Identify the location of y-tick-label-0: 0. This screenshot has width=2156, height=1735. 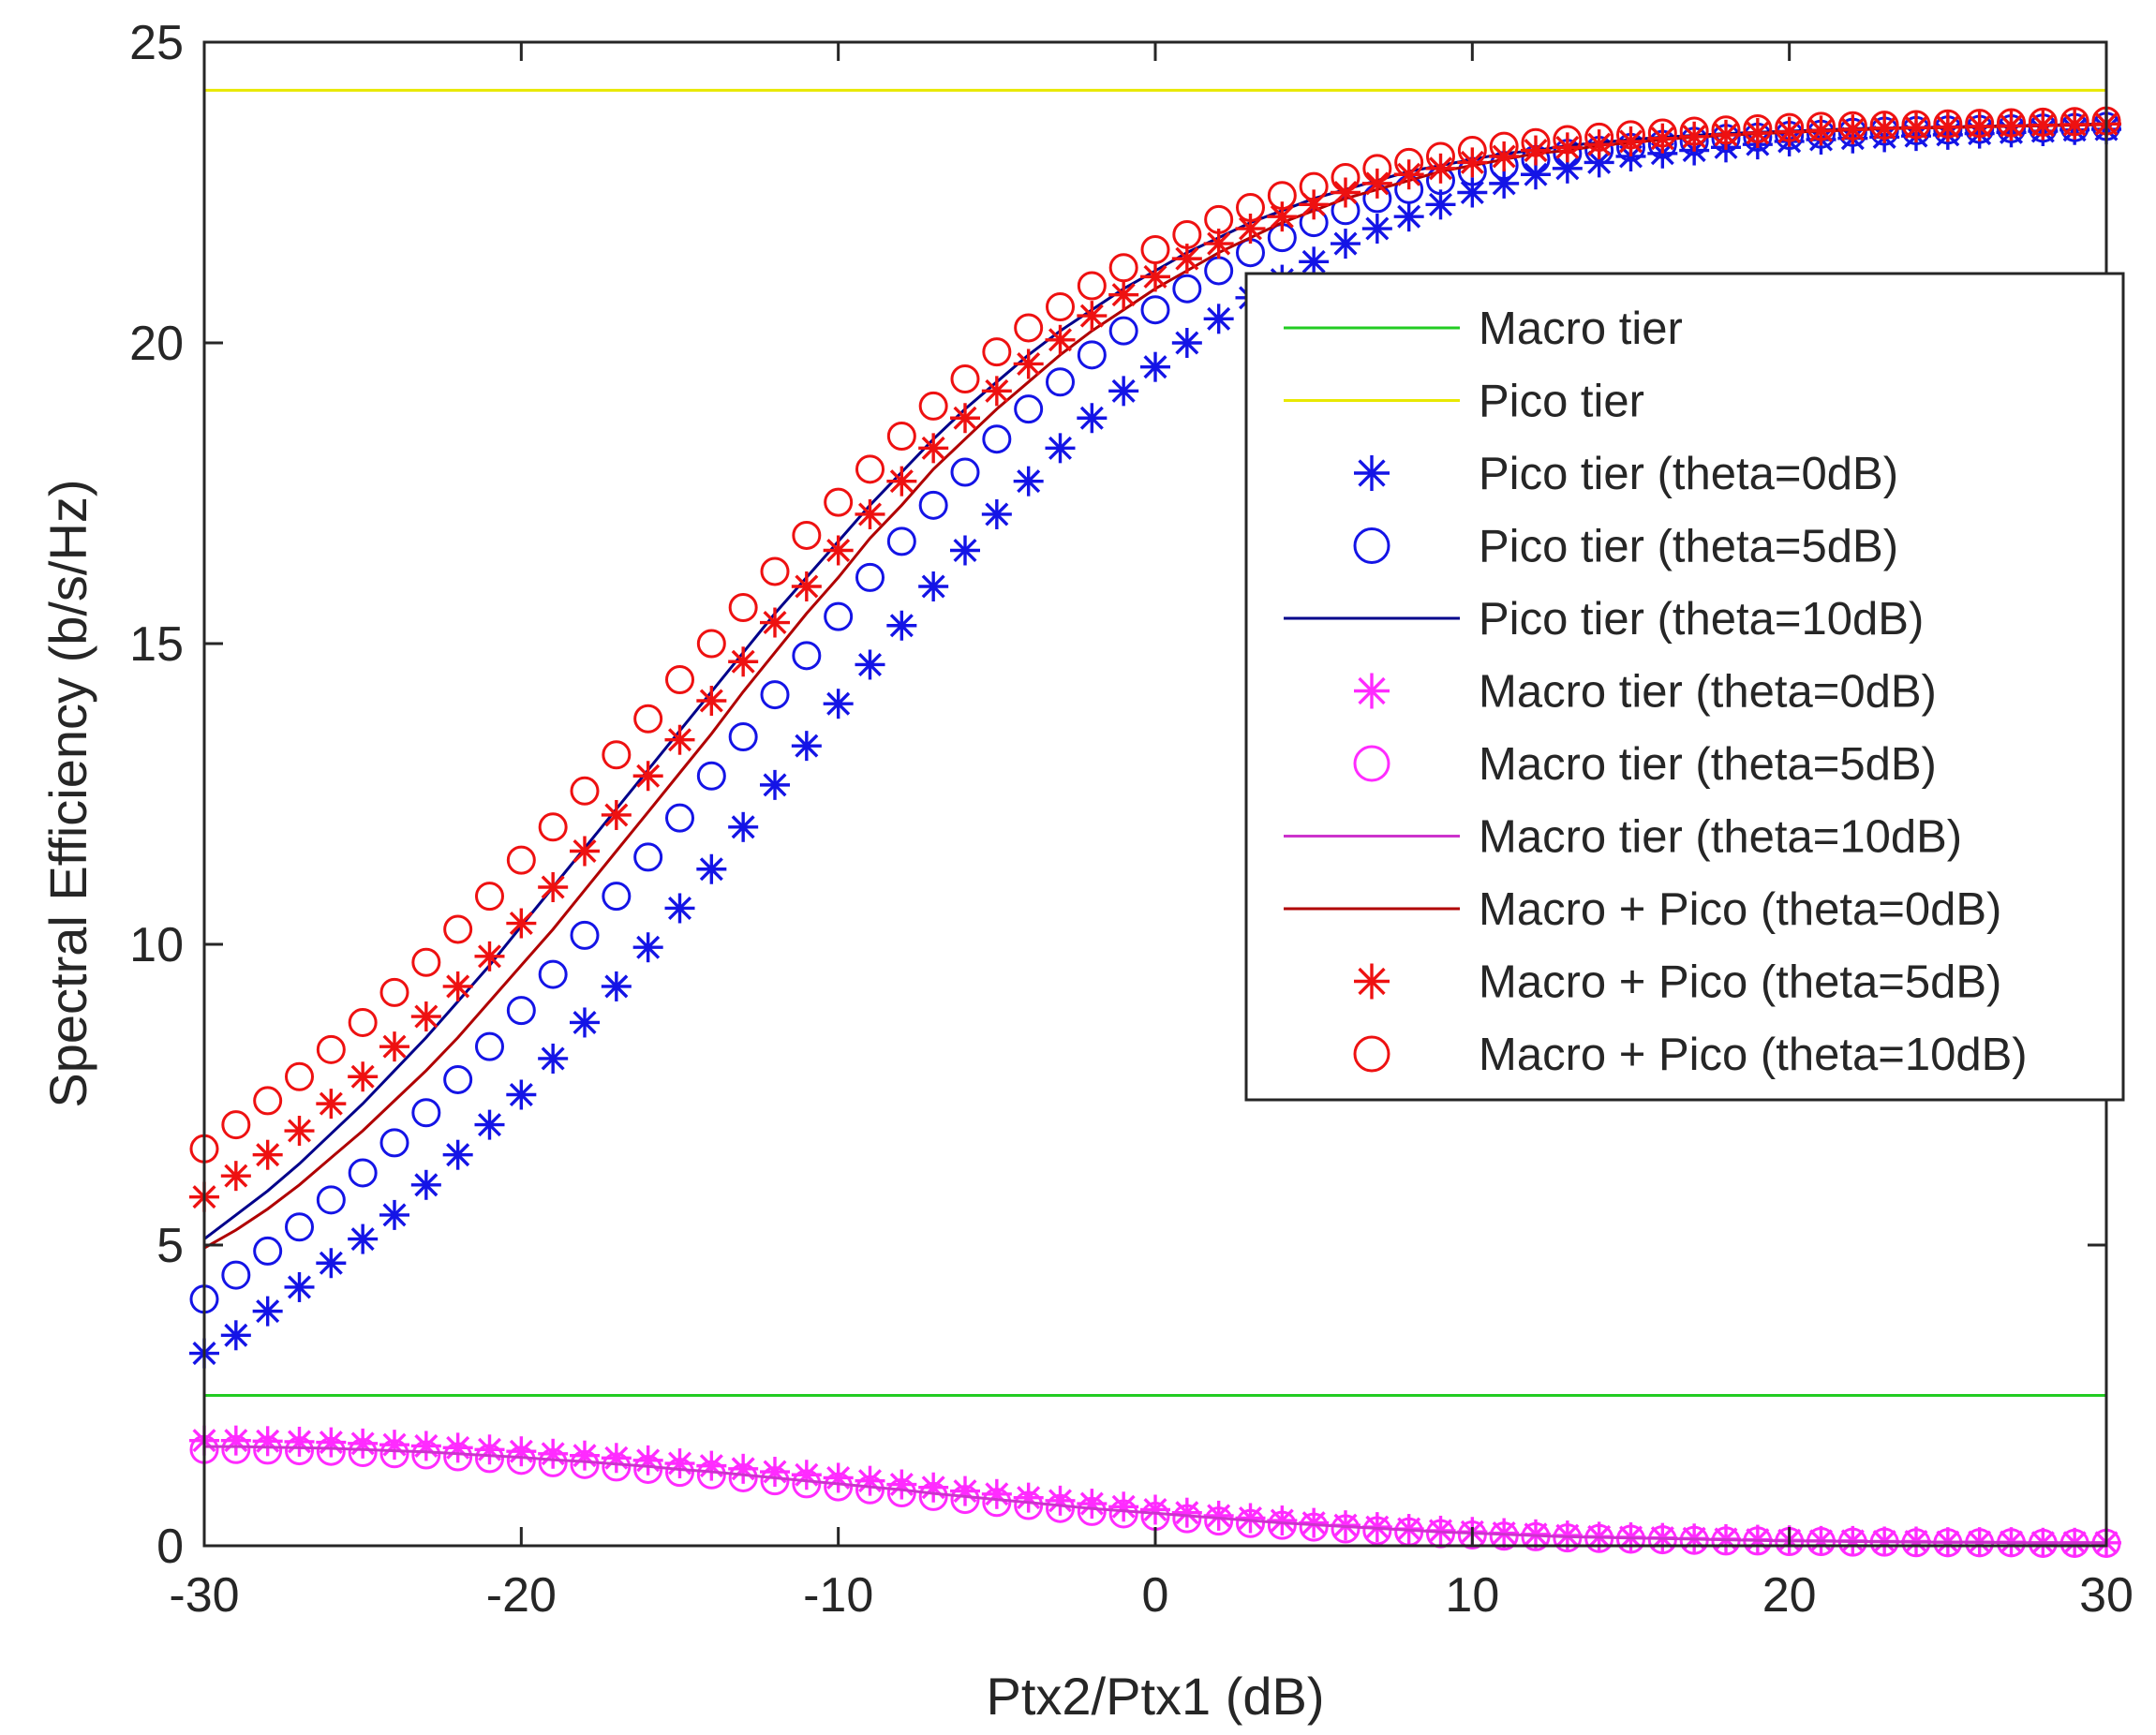
(170, 1547).